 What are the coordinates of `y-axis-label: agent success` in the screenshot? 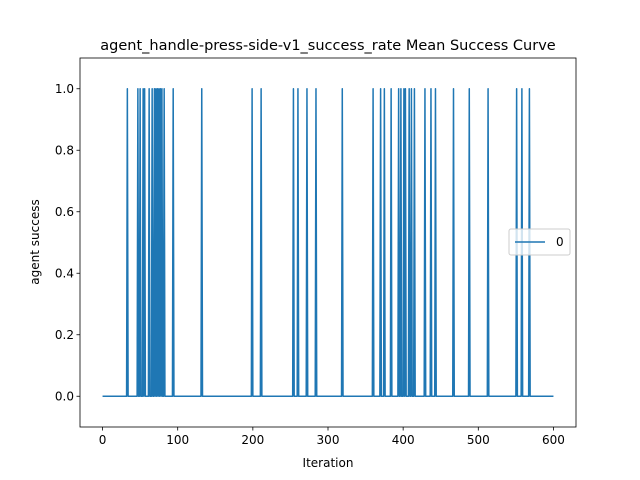 It's located at (35, 241).